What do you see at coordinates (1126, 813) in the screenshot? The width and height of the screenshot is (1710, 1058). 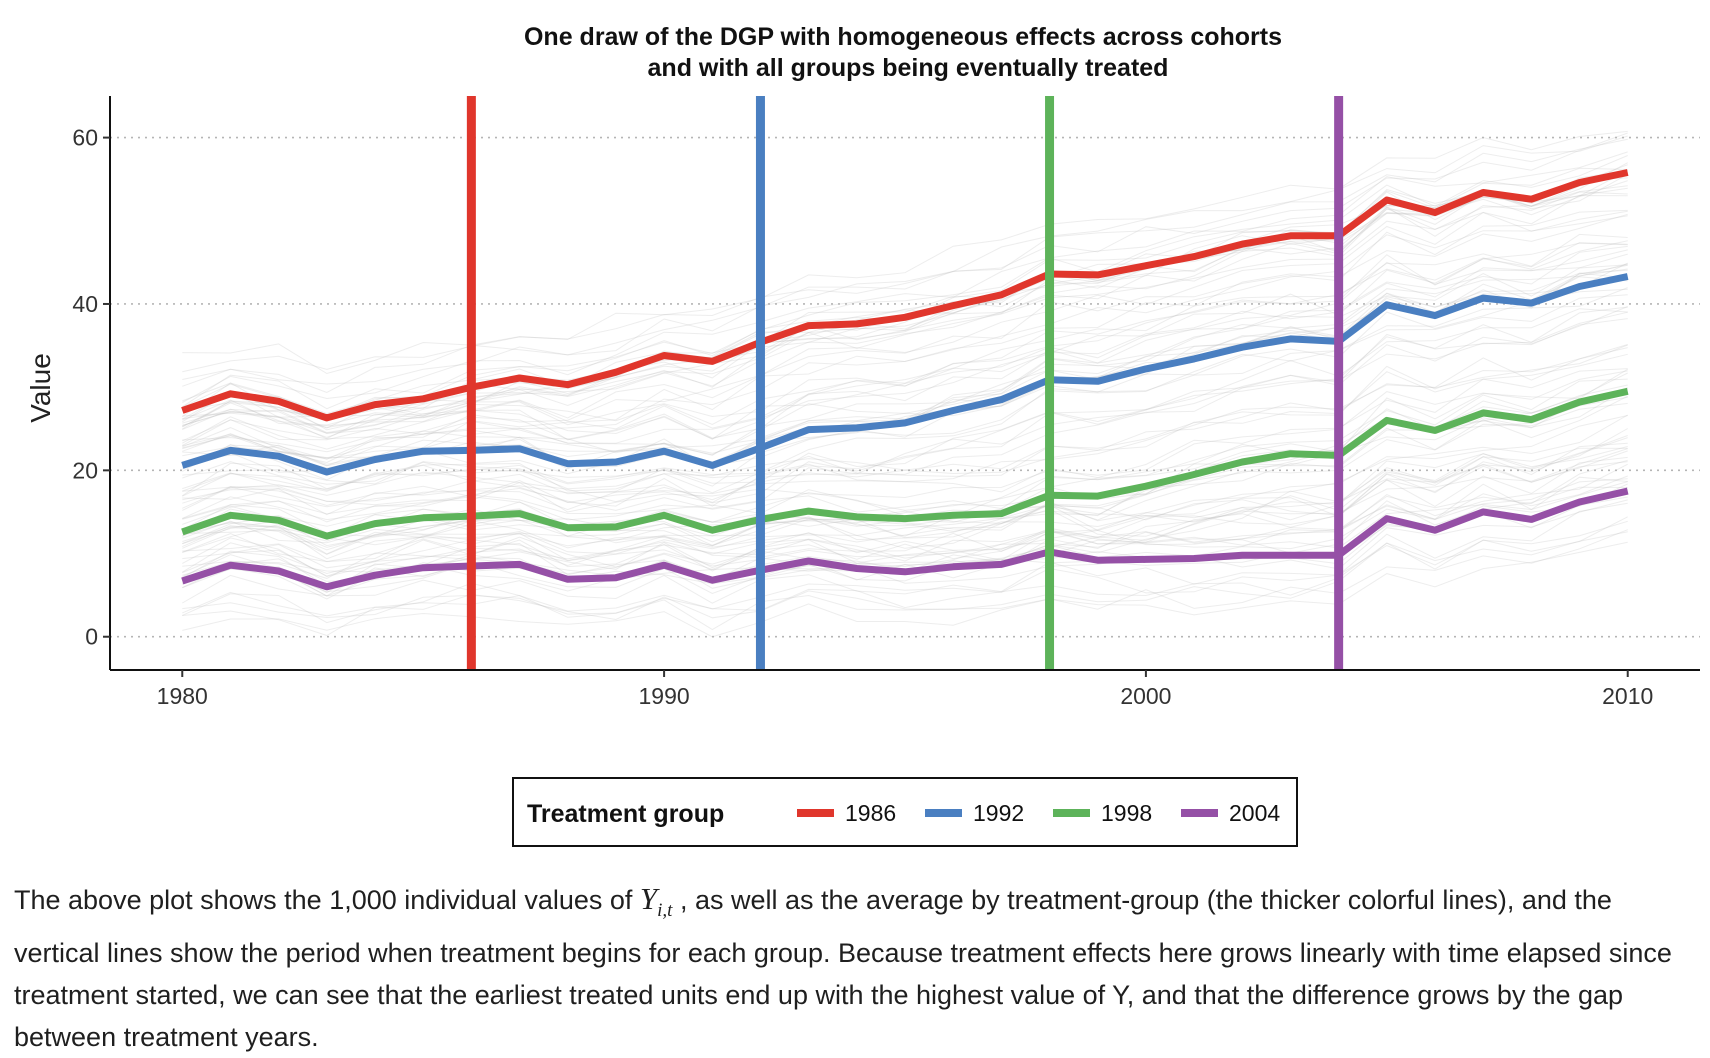 I see `legend-label-1998: 1998` at bounding box center [1126, 813].